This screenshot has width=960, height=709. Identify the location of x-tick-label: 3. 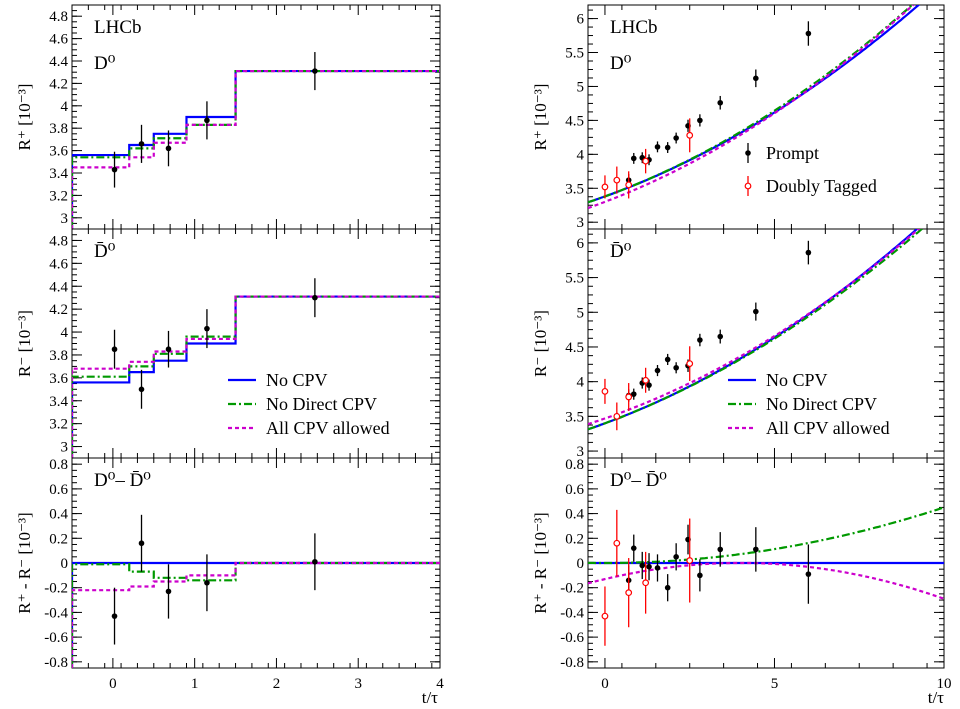
(358, 684).